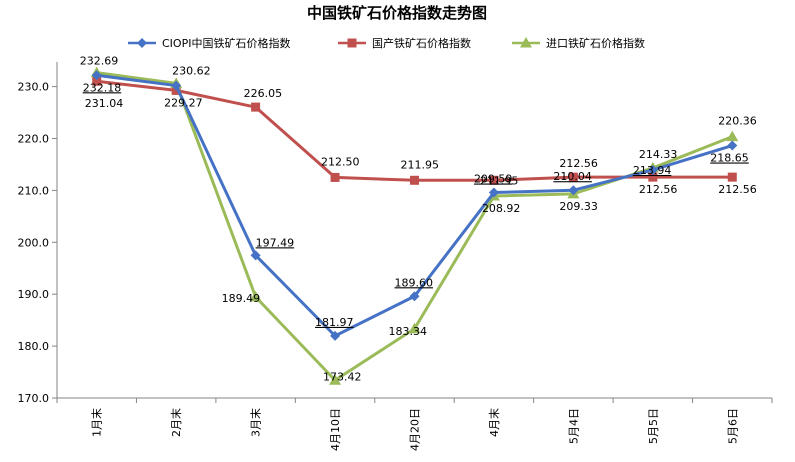 The height and width of the screenshot is (462, 795). I want to click on y-tick-label: 200.0, so click(34, 242).